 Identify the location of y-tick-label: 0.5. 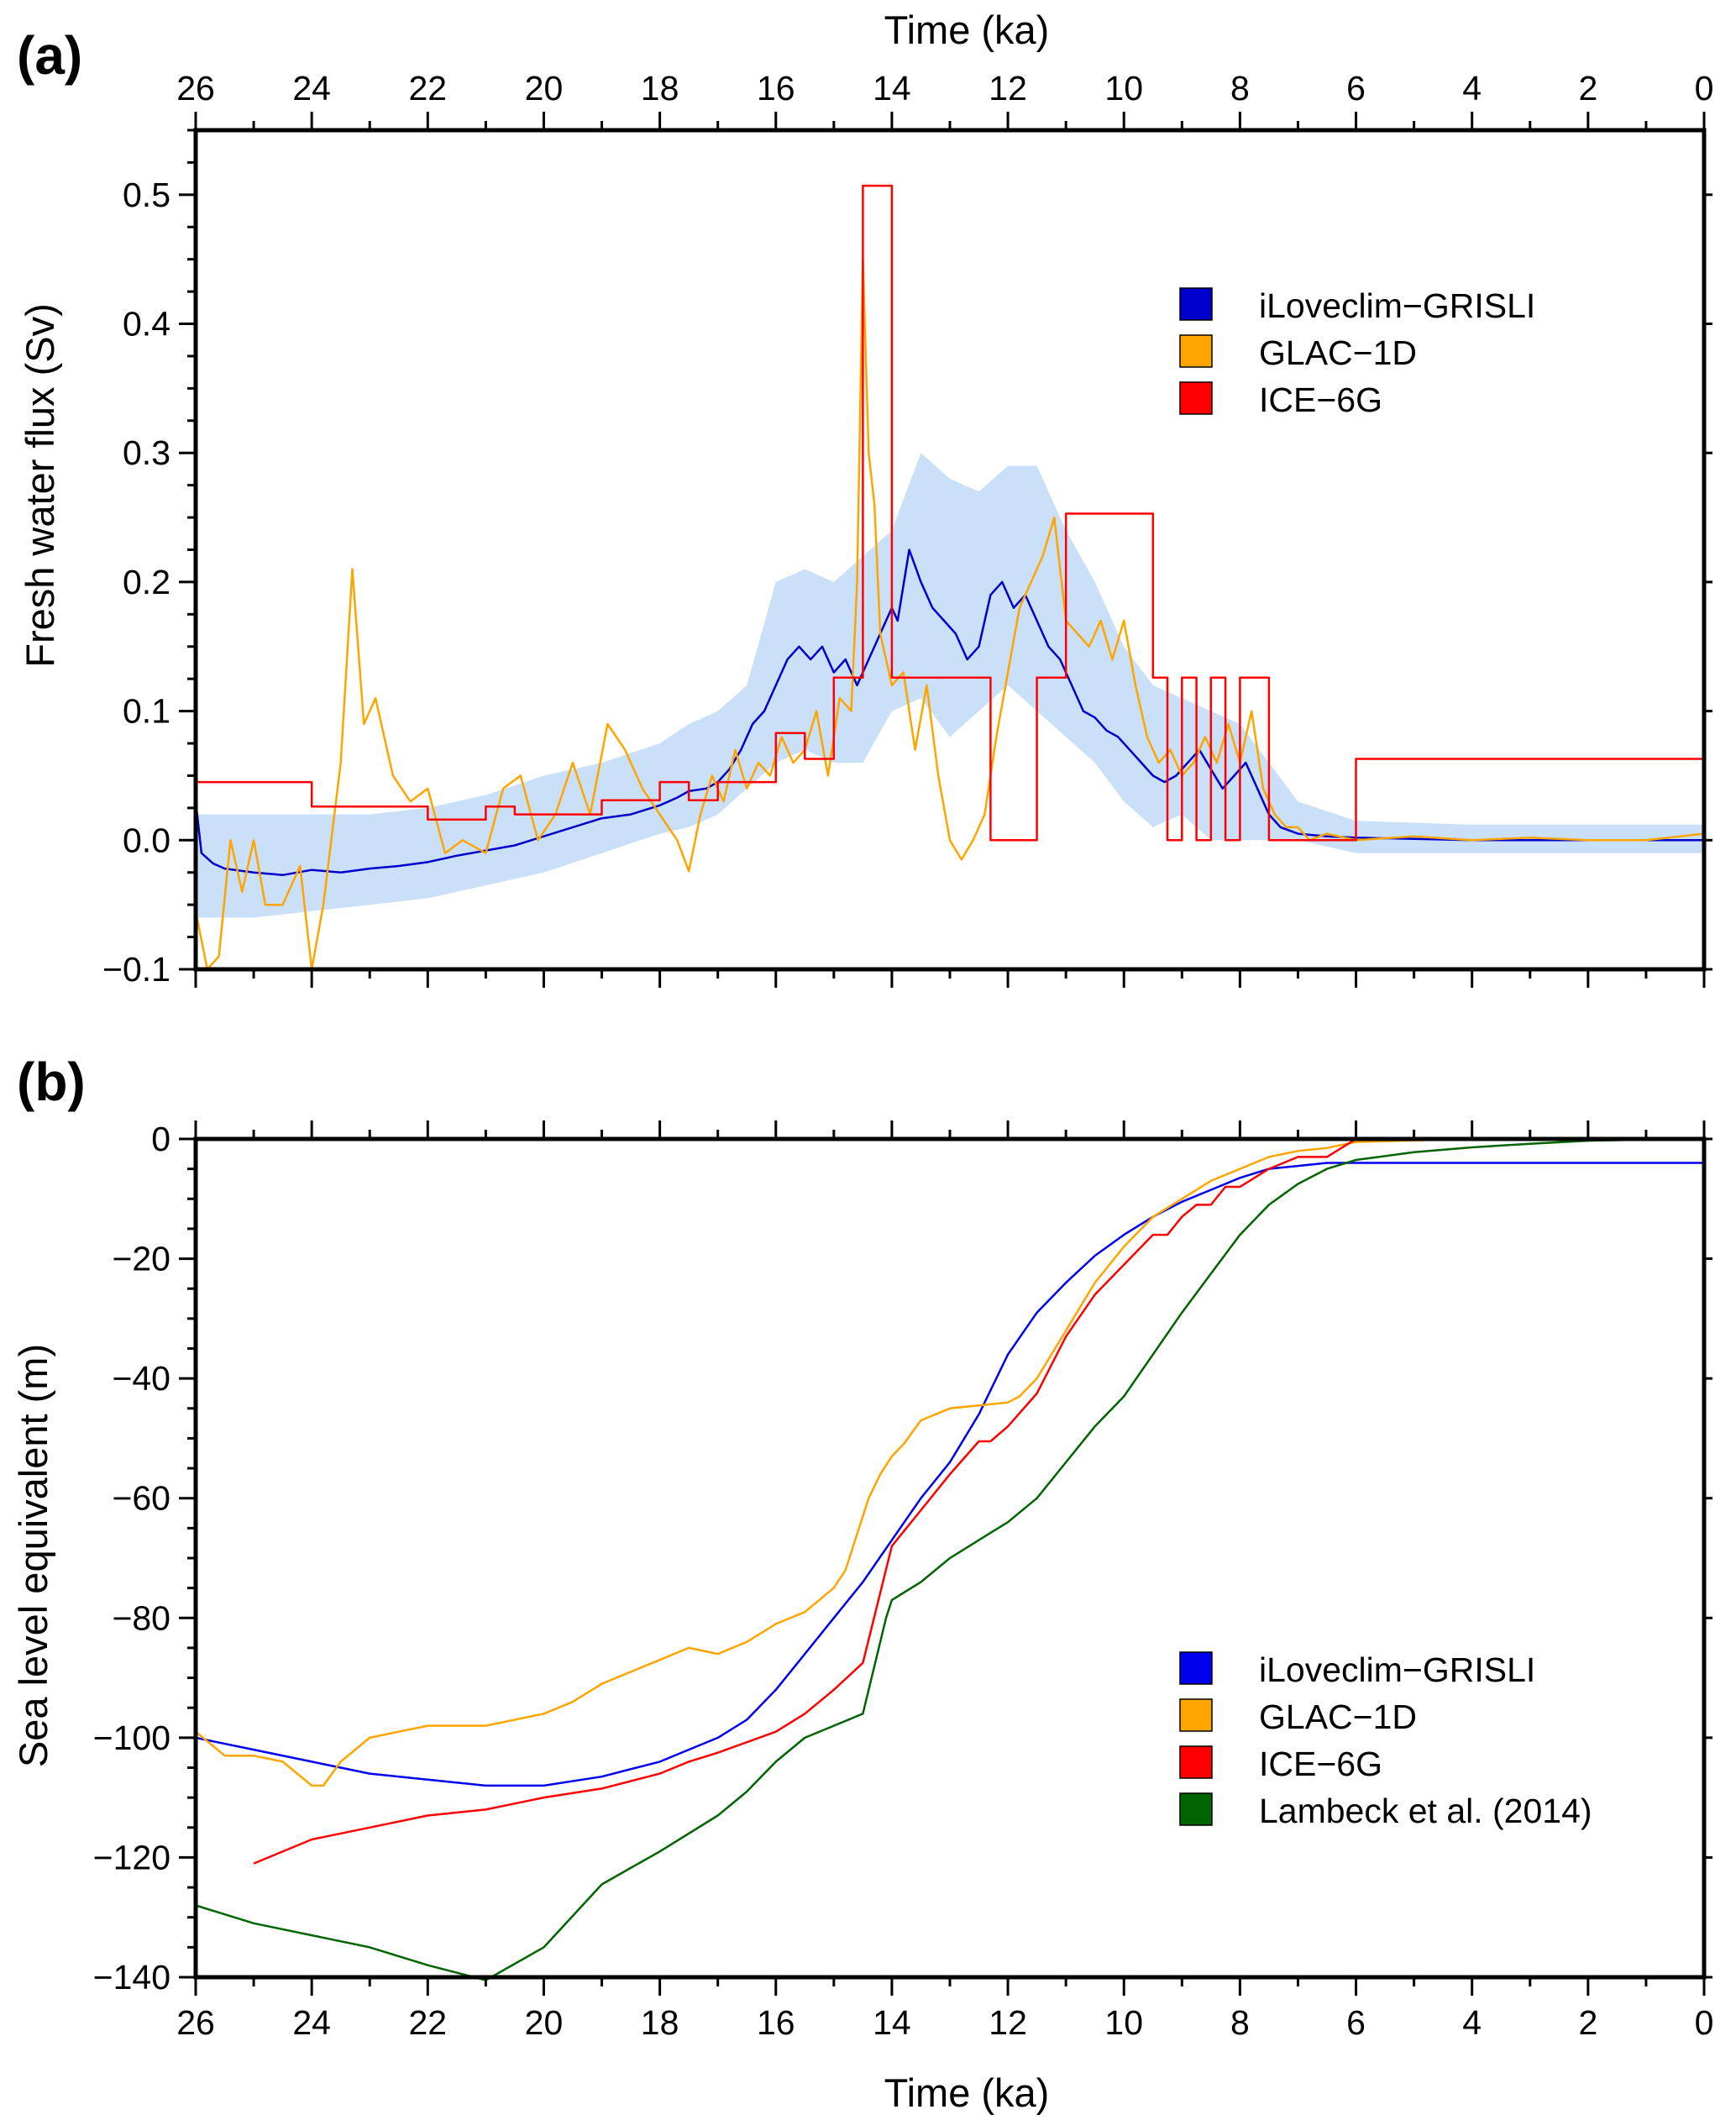
(146, 195).